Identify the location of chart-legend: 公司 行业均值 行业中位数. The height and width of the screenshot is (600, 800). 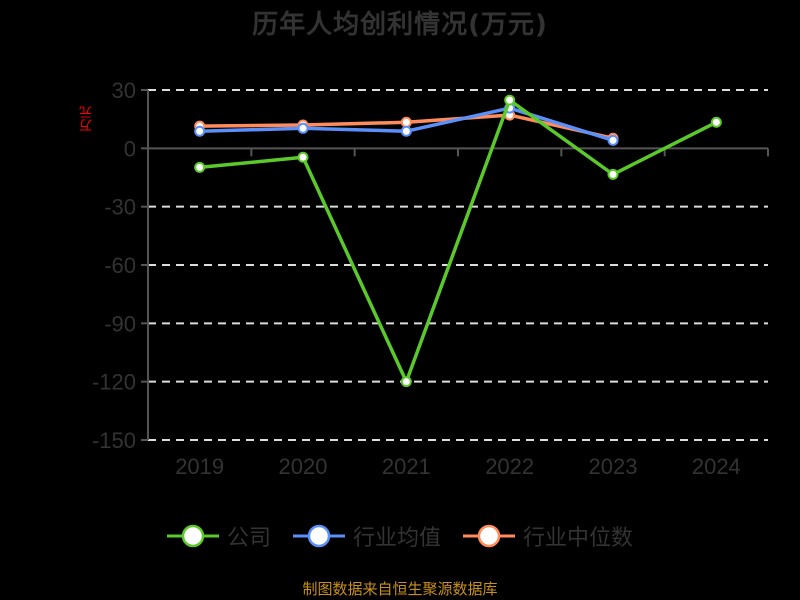
(400, 536).